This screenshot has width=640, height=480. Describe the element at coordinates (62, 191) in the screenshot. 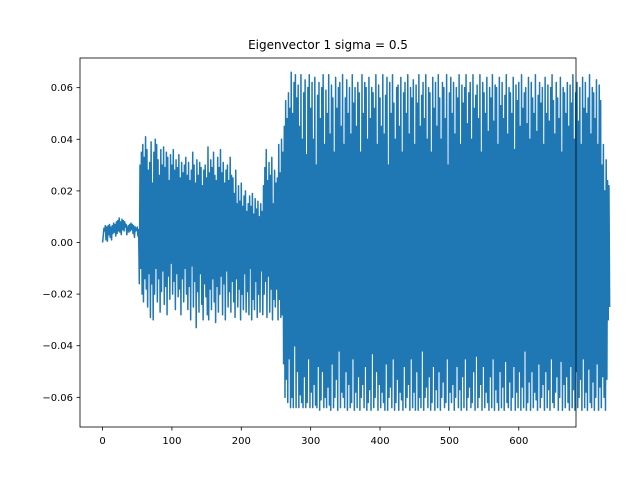

I see `y-tick-label: 0.02` at that location.